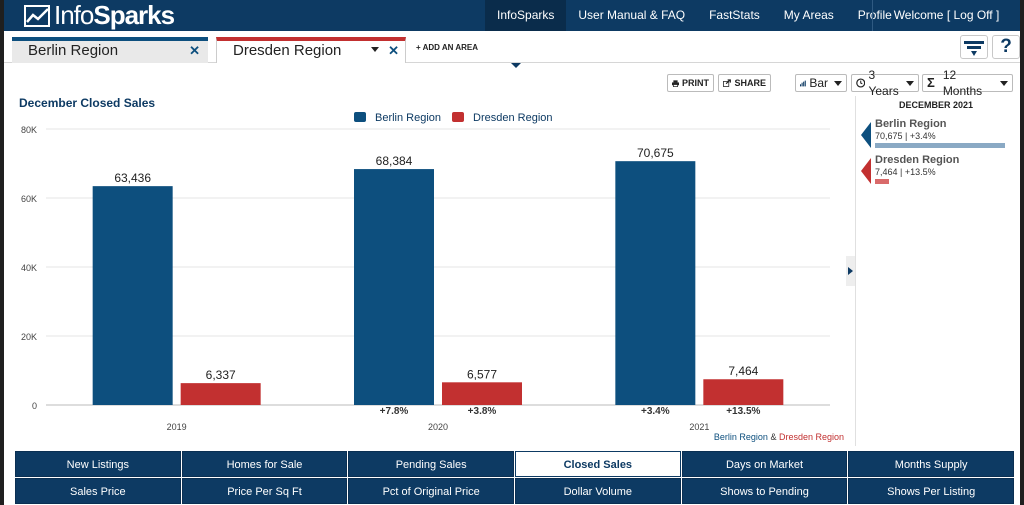  Describe the element at coordinates (936, 105) in the screenshot. I see `summary-panel-title: DECEMBER 2021` at that location.